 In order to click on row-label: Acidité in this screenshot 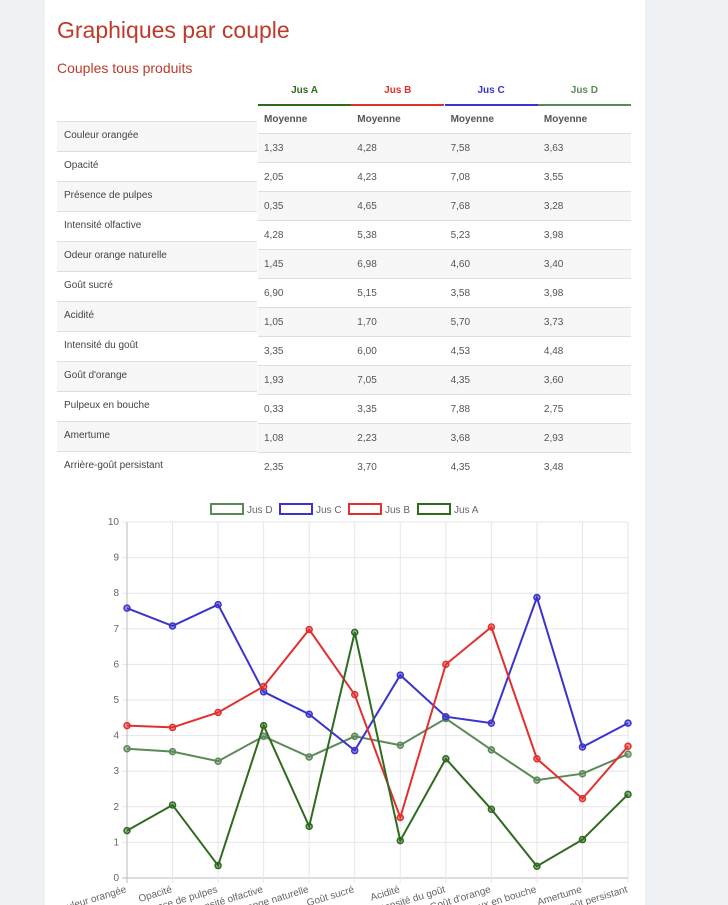, I will do `click(157, 316)`.